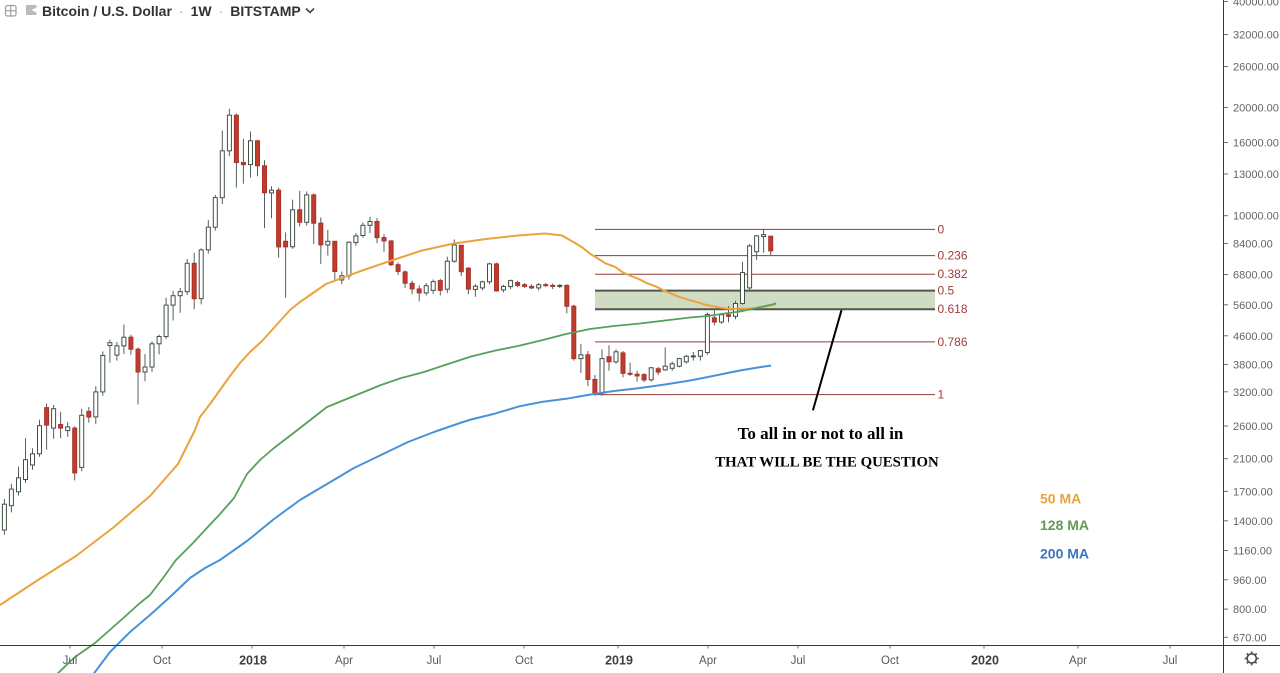 Image resolution: width=1280 pixels, height=673 pixels. Describe the element at coordinates (1256, 68) in the screenshot. I see `svg-text: 26000.00` at that location.